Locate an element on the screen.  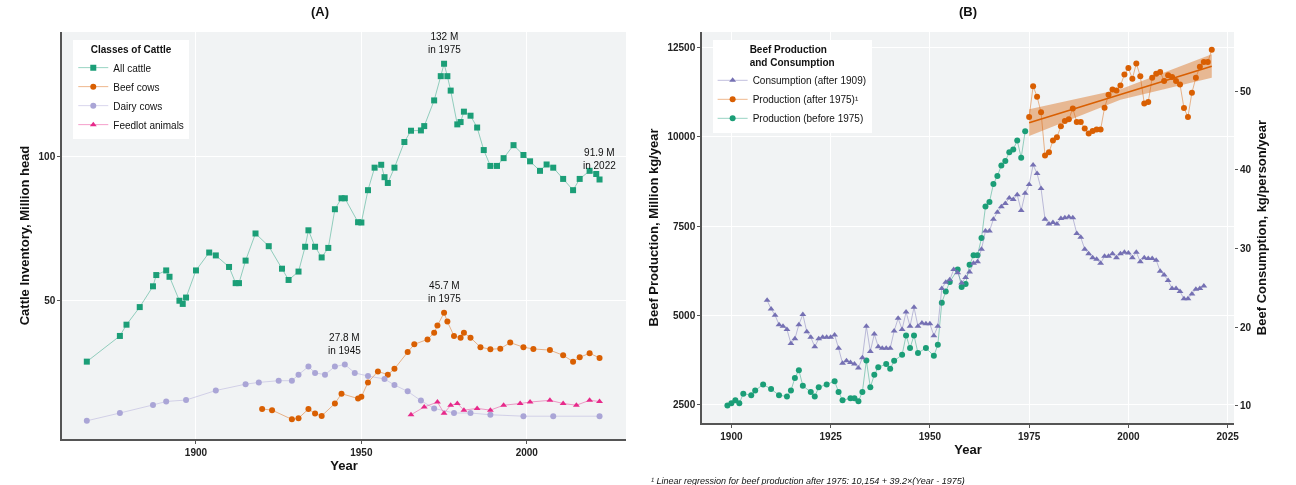
legend-label: All cattle is located at coordinates (132, 68).